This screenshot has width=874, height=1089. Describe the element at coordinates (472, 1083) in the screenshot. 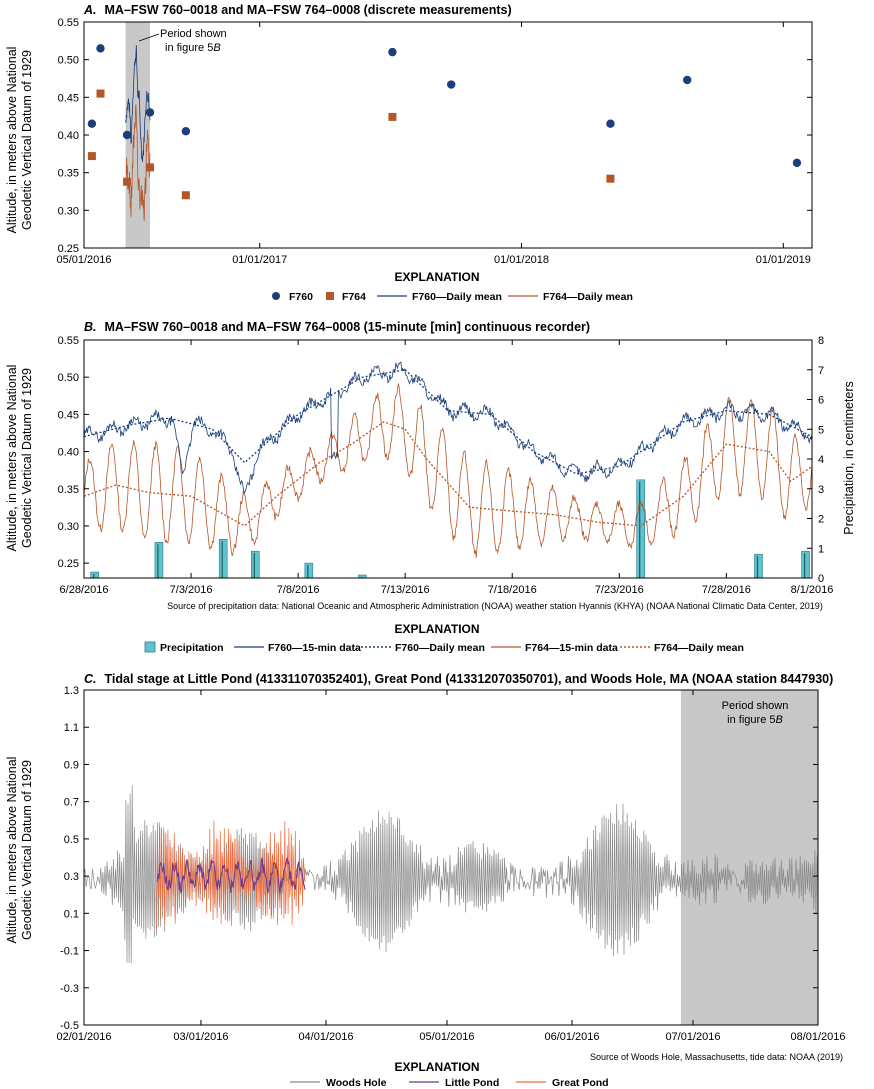

I see `legend-little-pond: Little Pond` at that location.